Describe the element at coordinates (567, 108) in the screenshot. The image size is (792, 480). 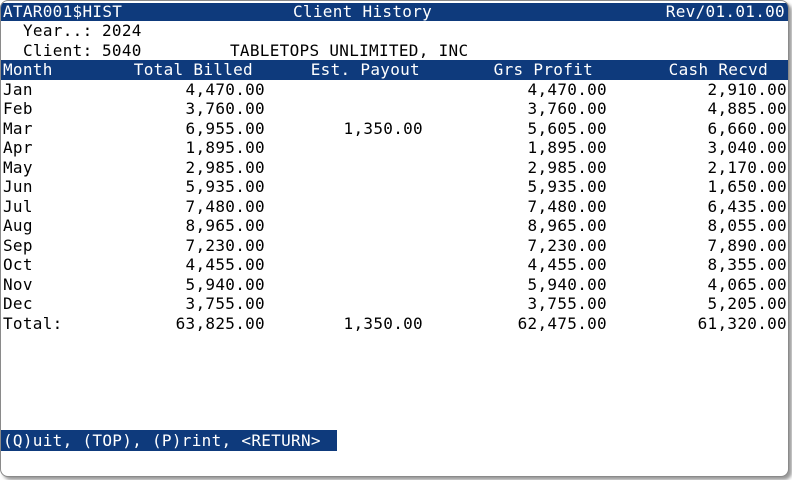
I see `cell-grs-profit: 3,760.00` at that location.